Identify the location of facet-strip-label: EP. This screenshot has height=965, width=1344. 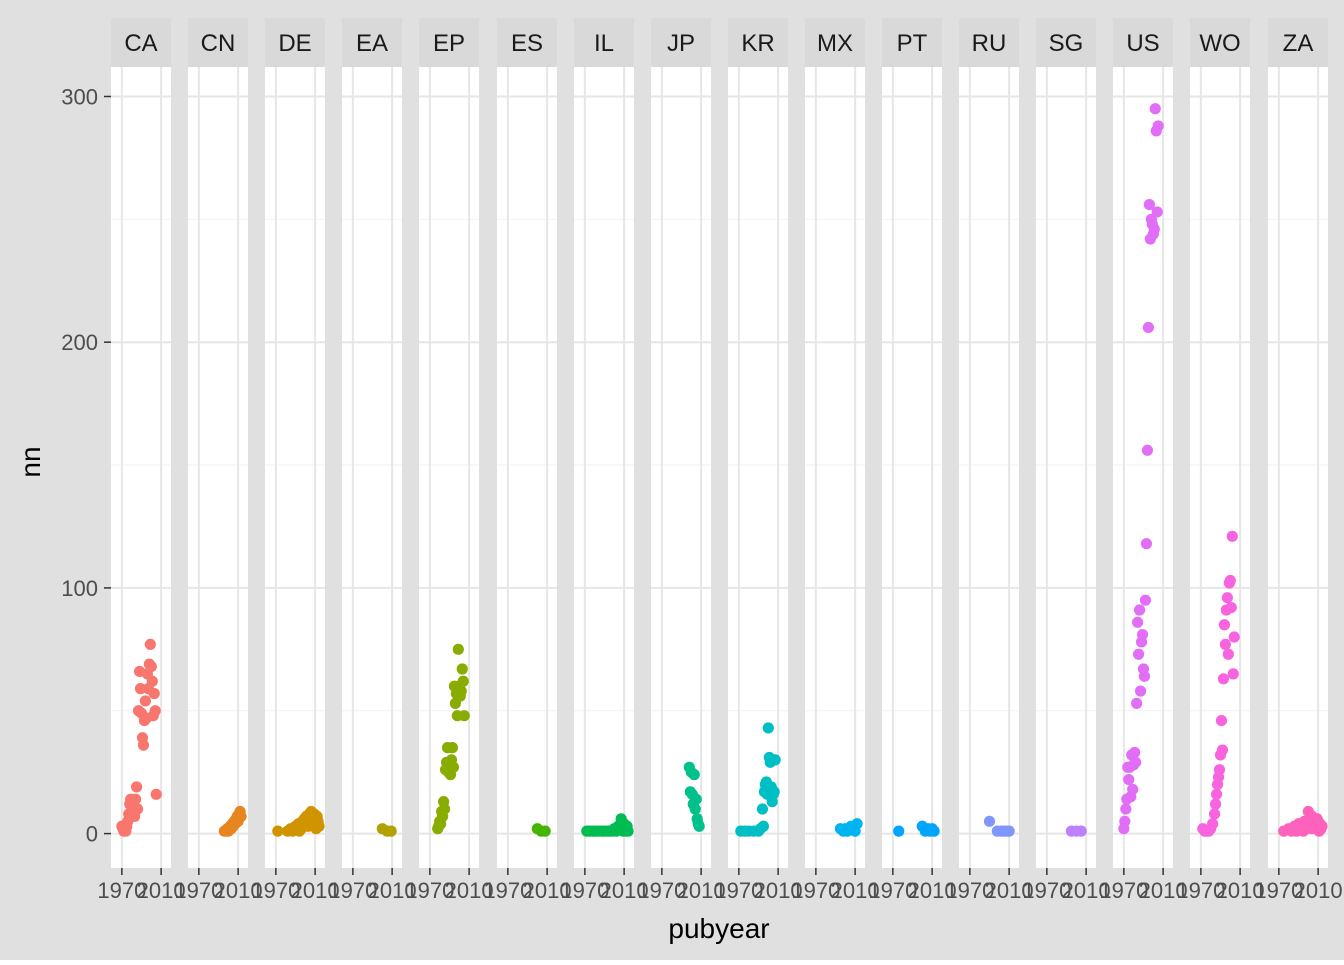
(449, 43).